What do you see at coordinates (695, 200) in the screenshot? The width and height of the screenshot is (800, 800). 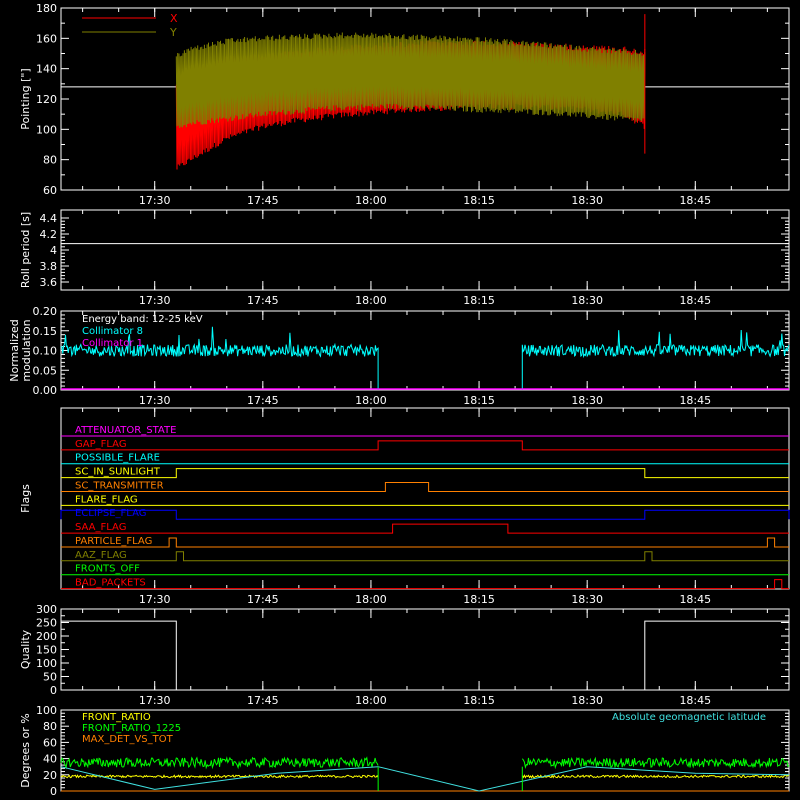 I see `pointing-x-tick-label: 18:45` at bounding box center [695, 200].